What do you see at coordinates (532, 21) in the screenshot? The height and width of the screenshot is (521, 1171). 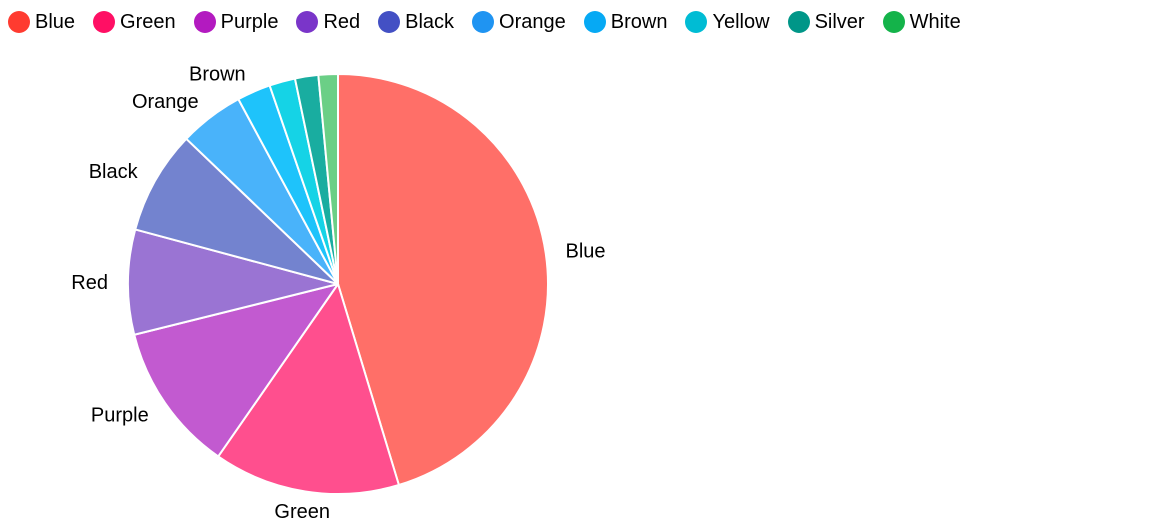 I see `legend-label: Orange` at bounding box center [532, 21].